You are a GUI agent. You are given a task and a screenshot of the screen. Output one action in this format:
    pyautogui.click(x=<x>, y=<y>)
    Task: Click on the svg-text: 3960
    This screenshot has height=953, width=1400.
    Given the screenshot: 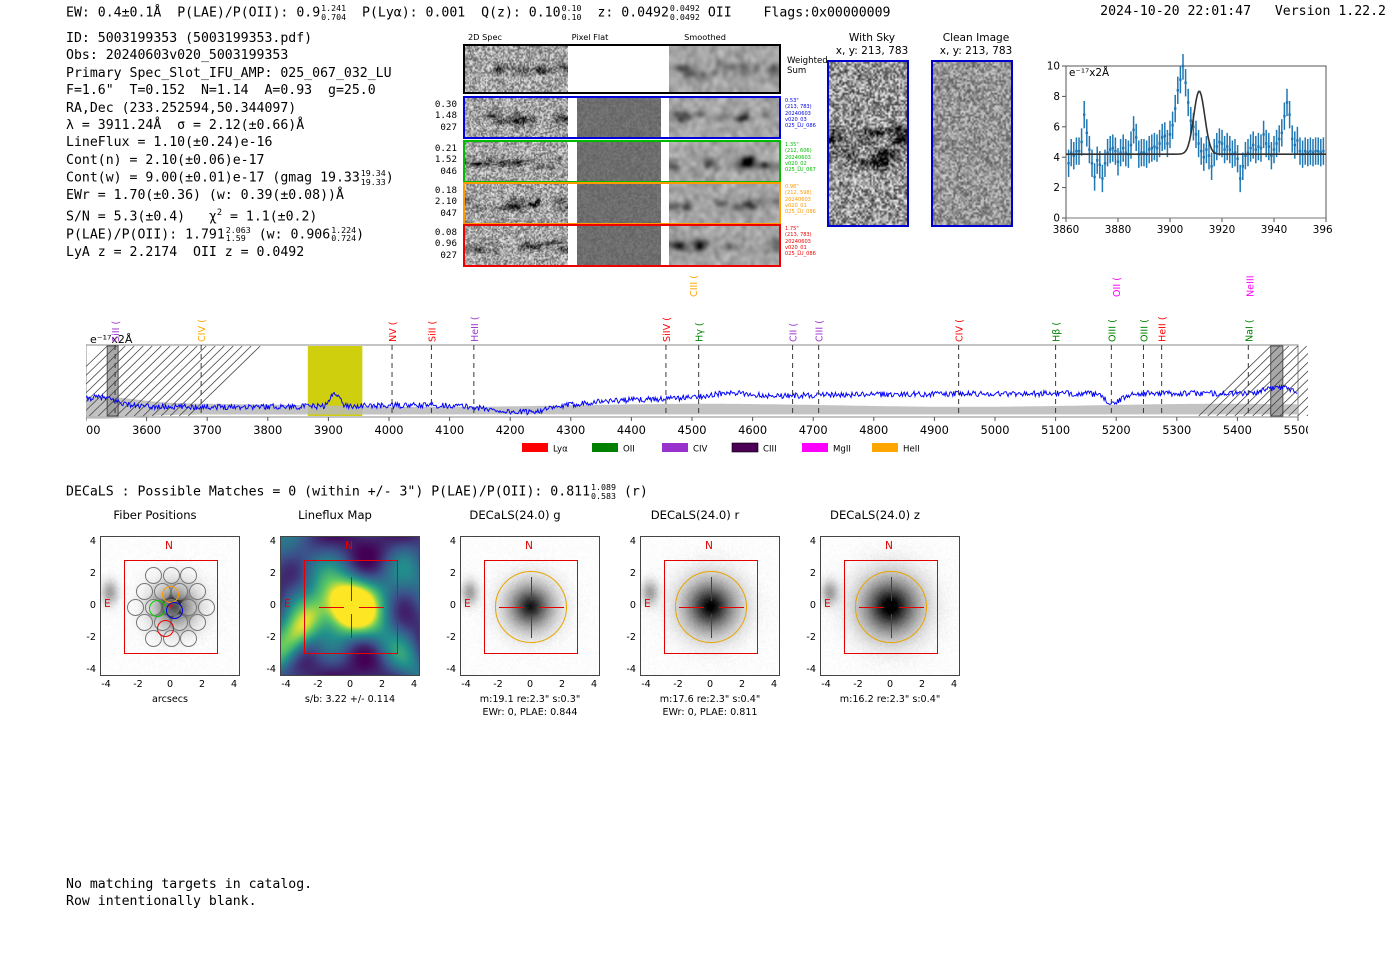 What is the action you would take?
    pyautogui.click(x=1322, y=230)
    